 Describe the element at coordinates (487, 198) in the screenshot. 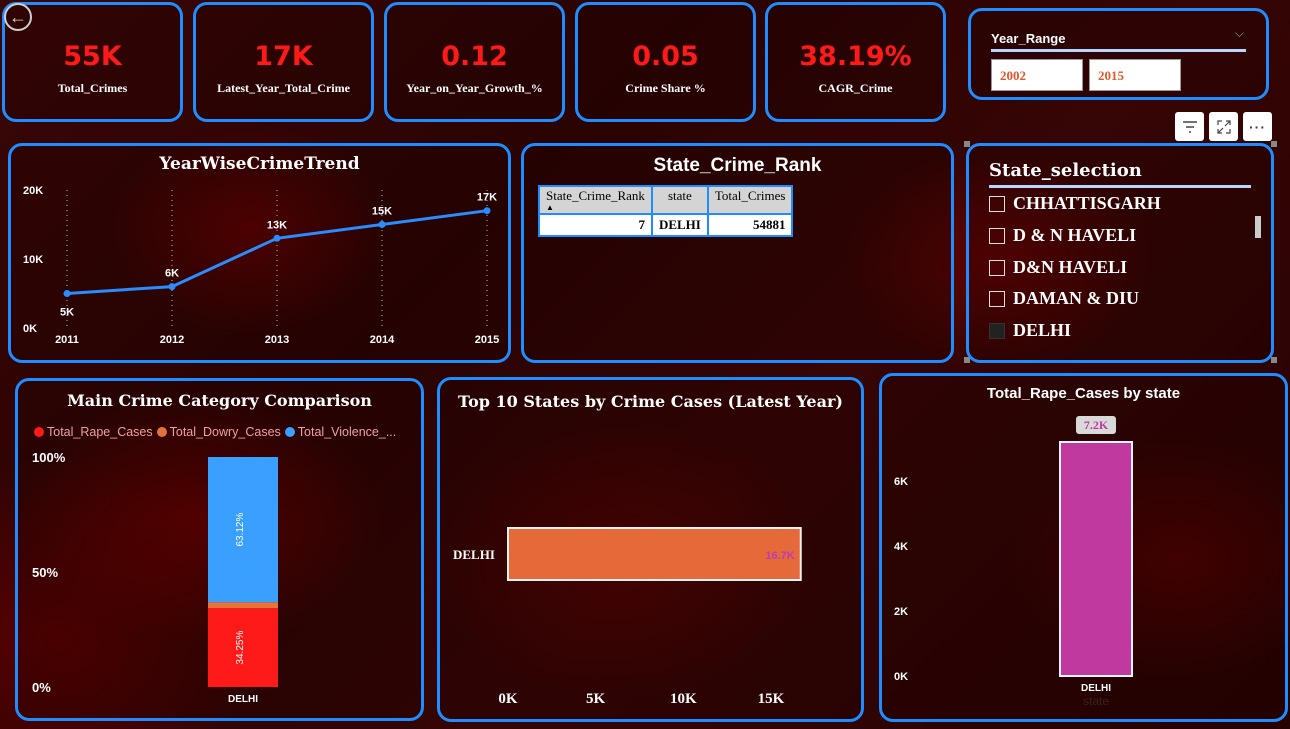

I see `data-label: 17K` at that location.